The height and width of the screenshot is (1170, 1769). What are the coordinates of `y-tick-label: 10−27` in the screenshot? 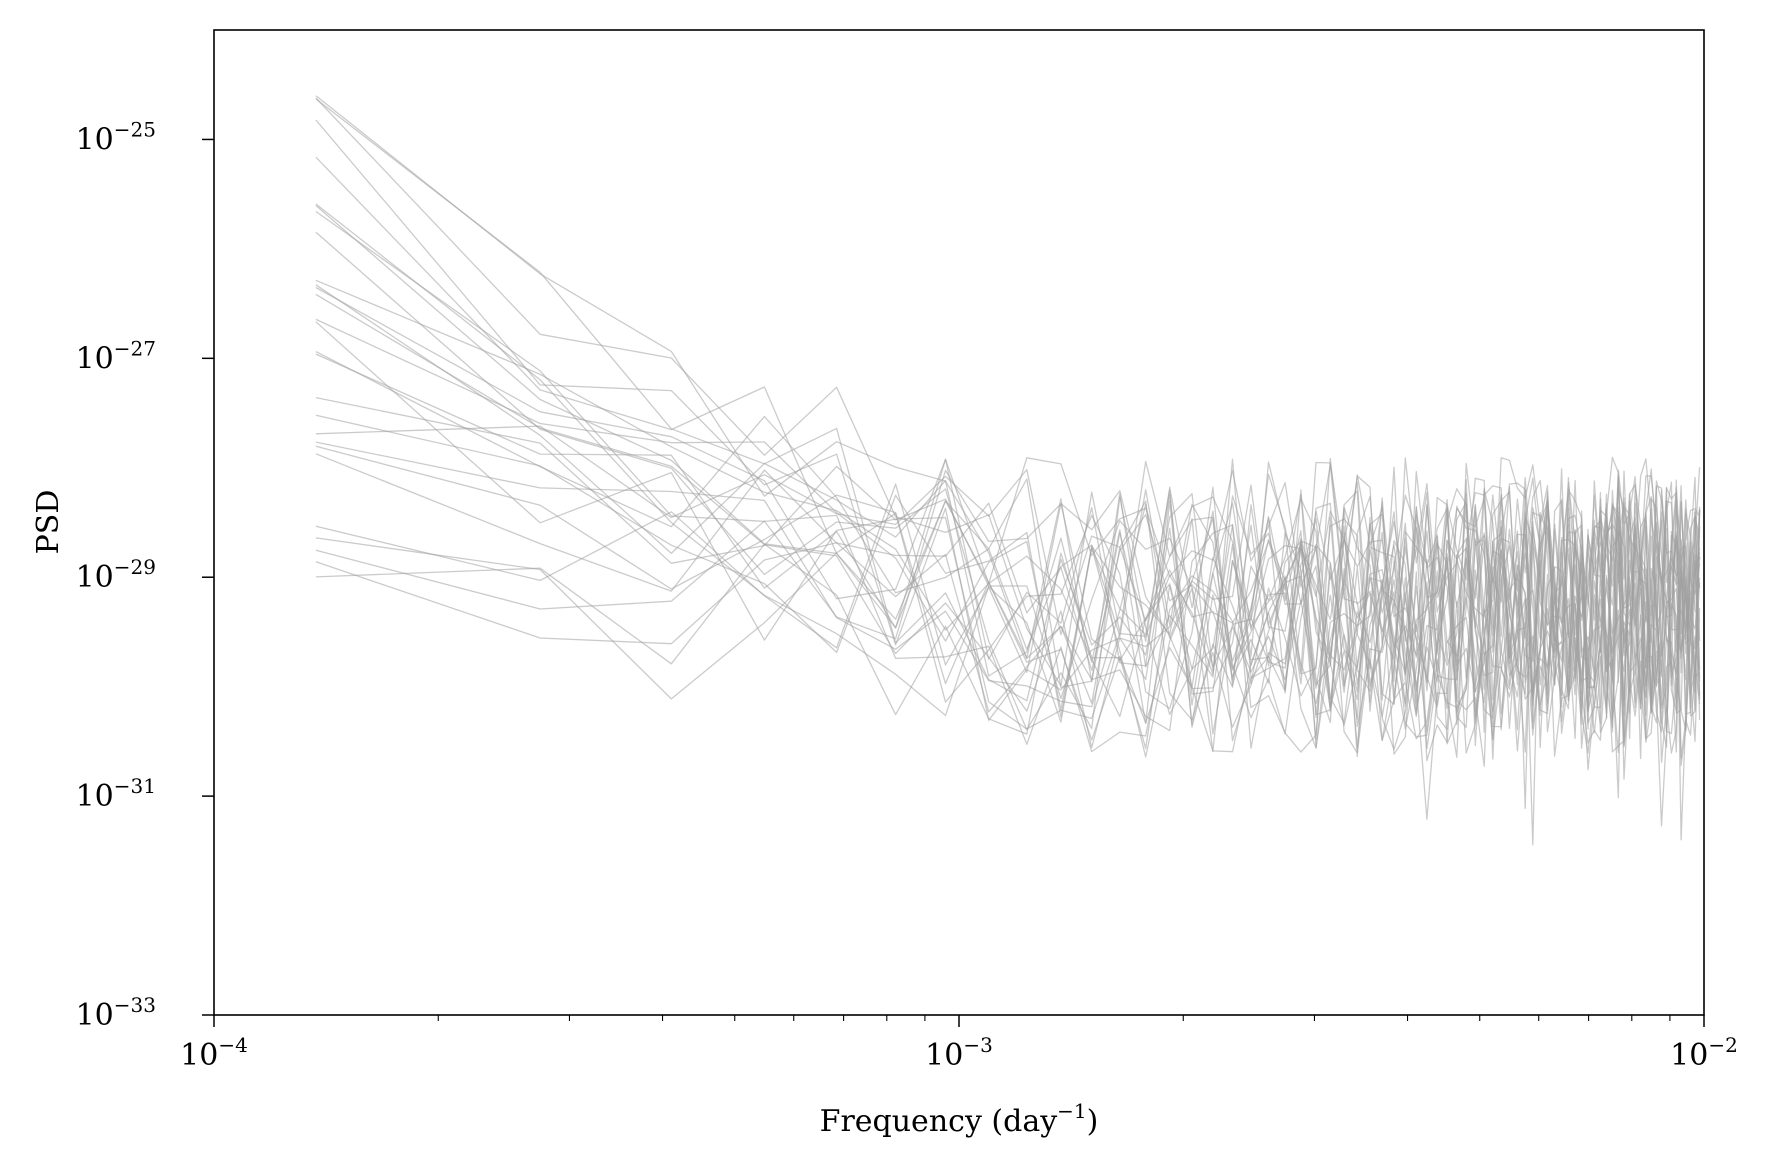 It's located at (116, 356).